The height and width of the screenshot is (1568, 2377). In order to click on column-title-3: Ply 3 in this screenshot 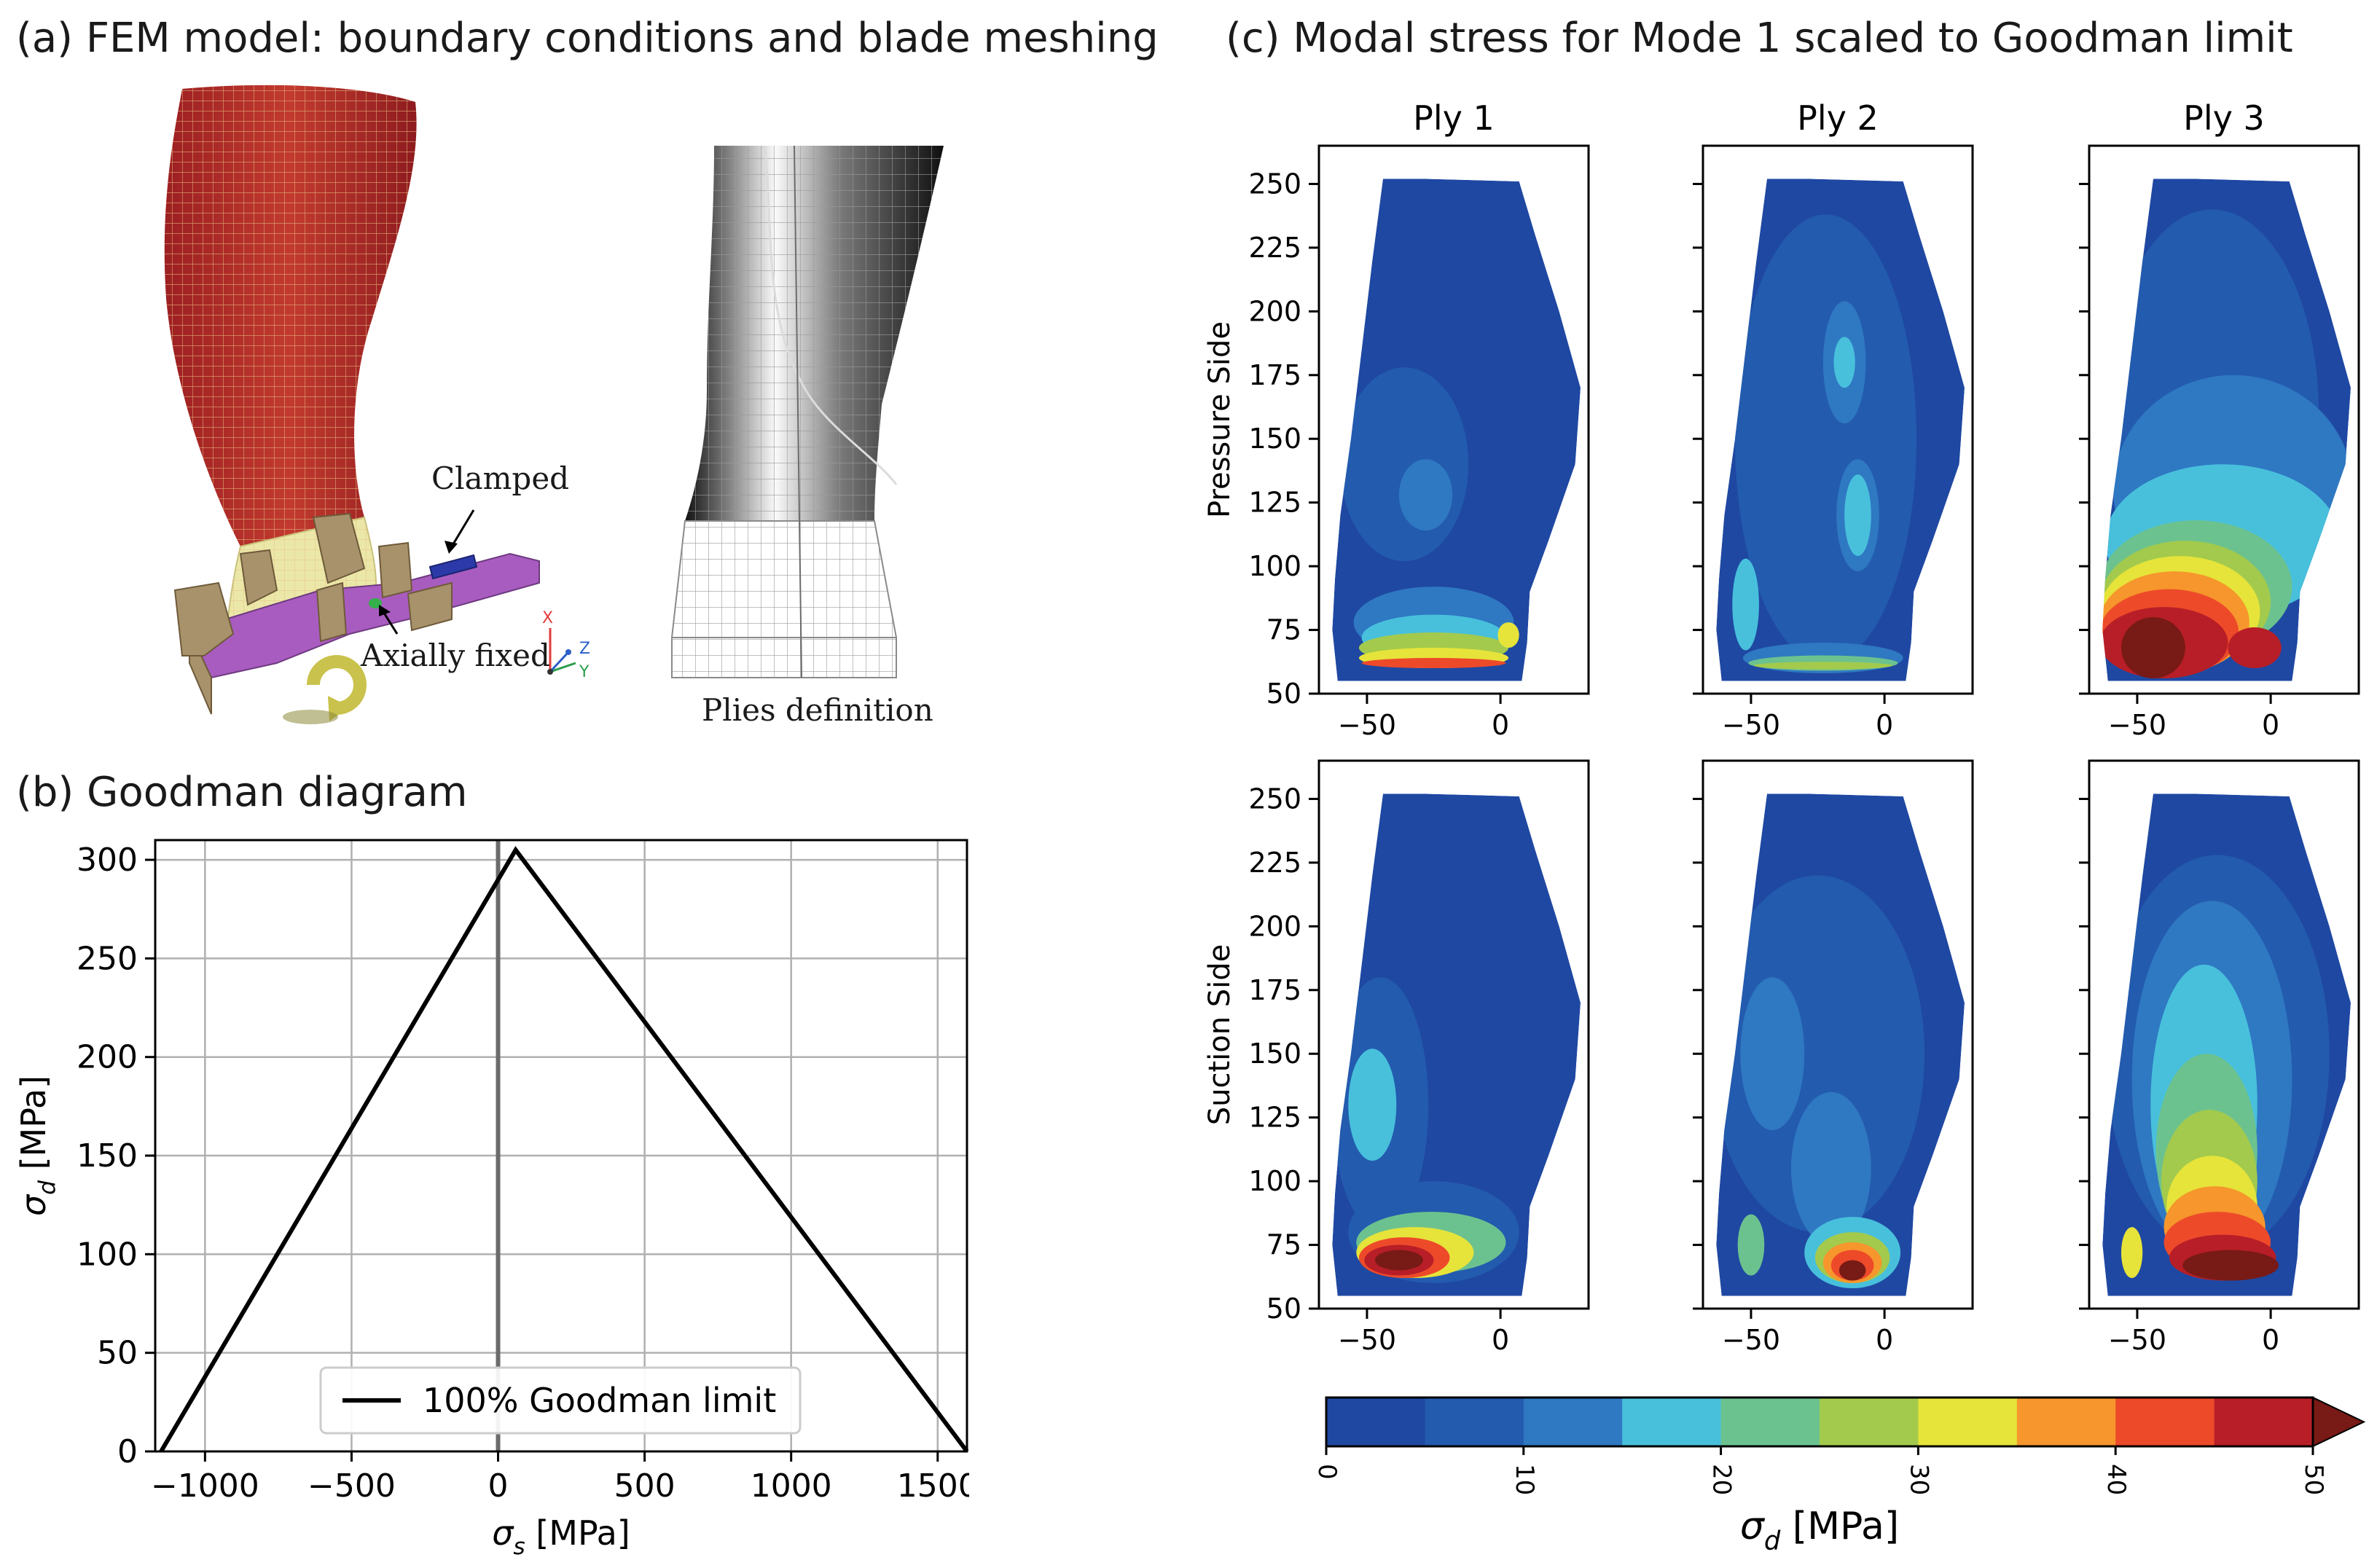, I will do `click(2224, 118)`.